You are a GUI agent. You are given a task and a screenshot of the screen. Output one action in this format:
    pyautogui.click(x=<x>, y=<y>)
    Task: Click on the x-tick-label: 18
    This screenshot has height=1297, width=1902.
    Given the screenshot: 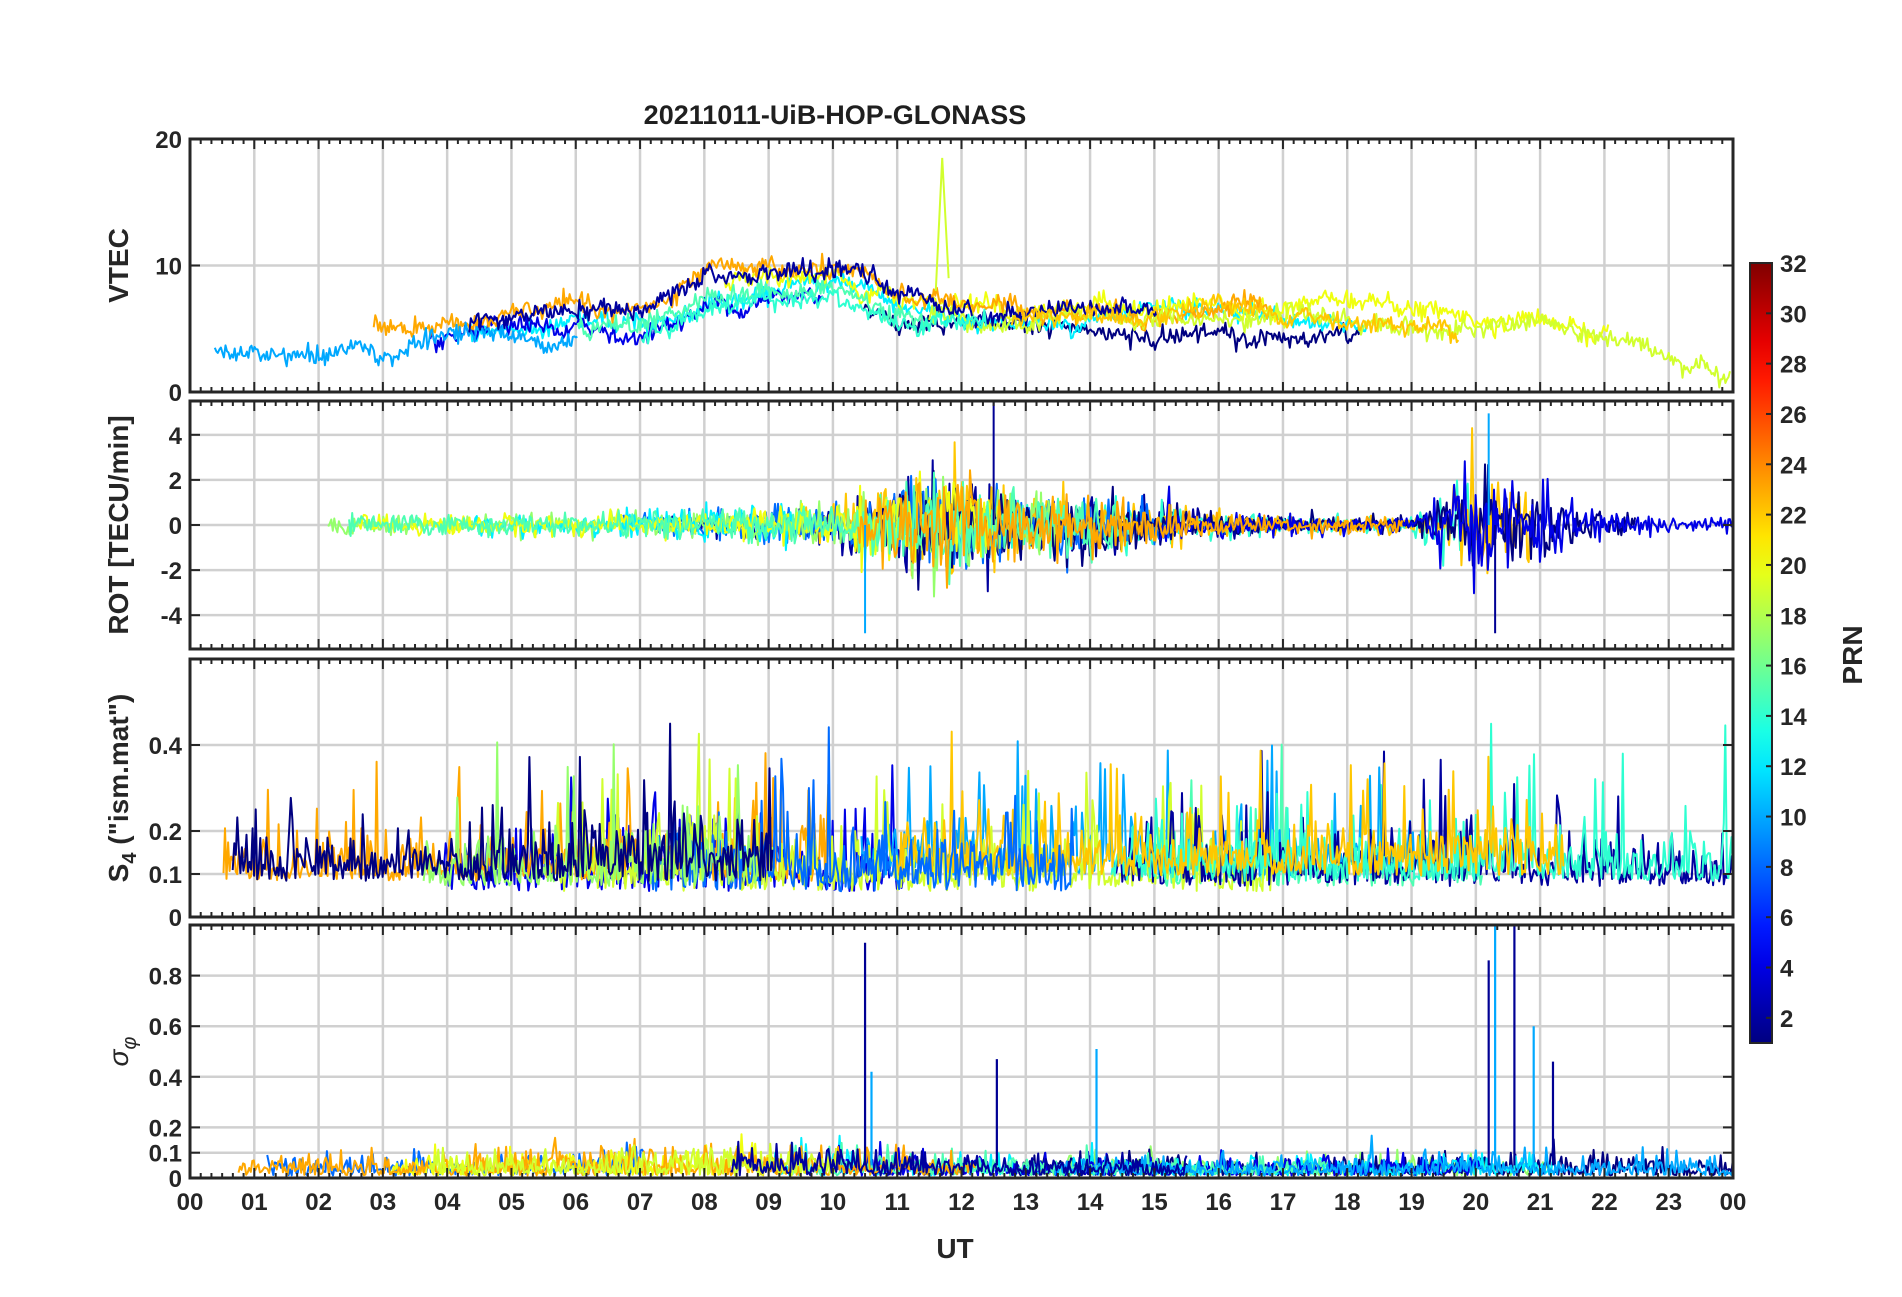 What is the action you would take?
    pyautogui.click(x=1347, y=1202)
    